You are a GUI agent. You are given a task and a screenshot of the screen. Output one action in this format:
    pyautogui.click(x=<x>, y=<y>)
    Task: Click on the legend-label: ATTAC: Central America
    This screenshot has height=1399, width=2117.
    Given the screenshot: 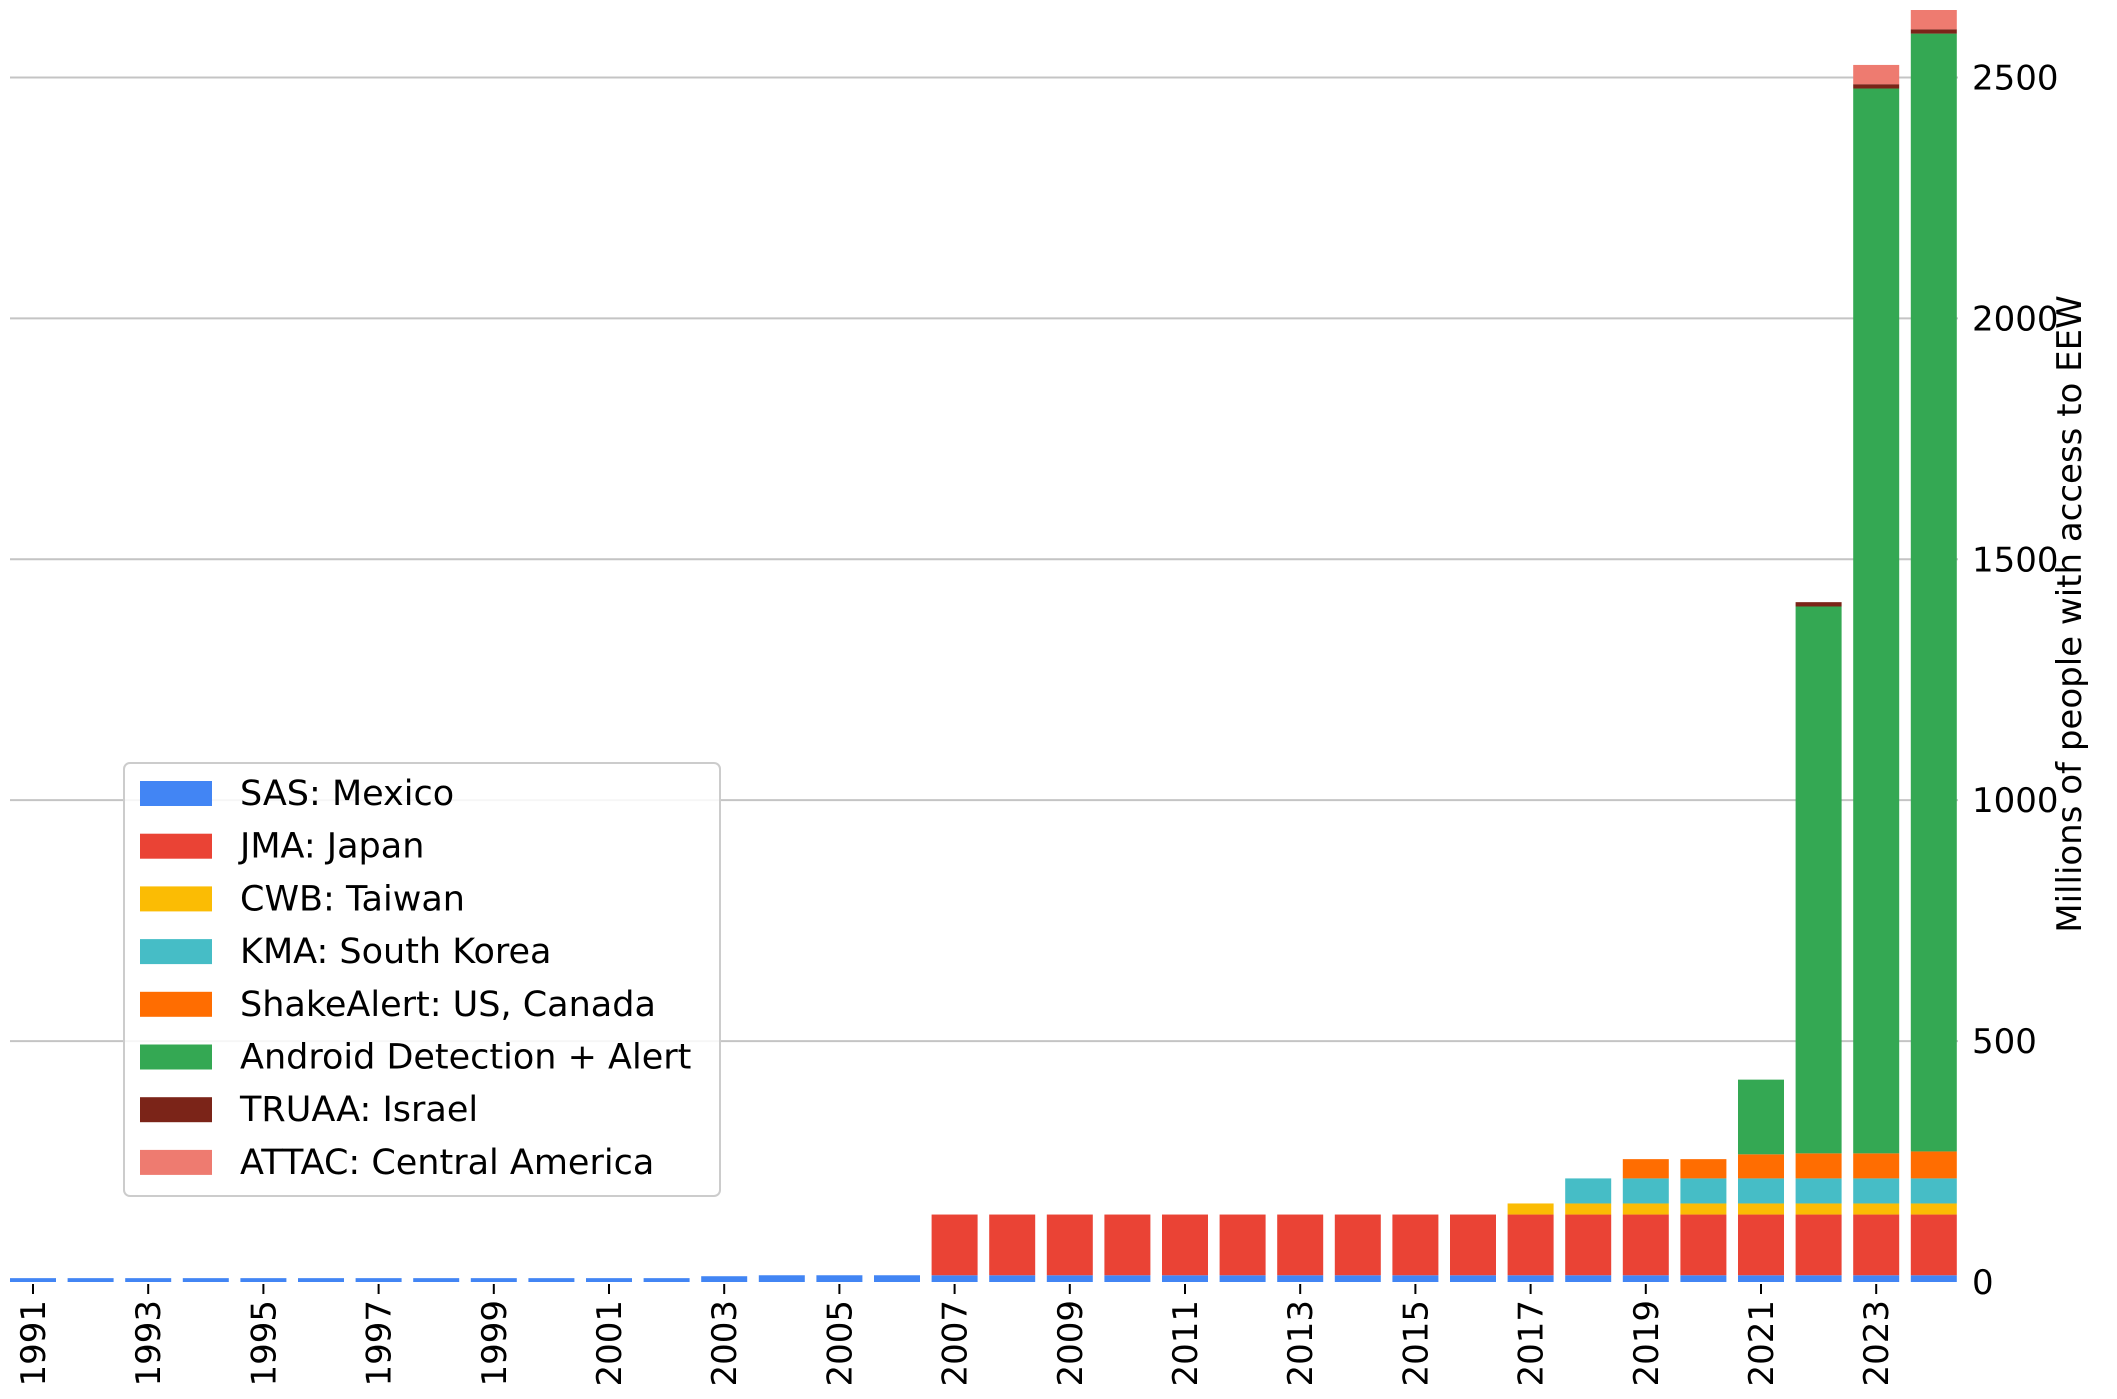 What is the action you would take?
    pyautogui.click(x=447, y=1163)
    